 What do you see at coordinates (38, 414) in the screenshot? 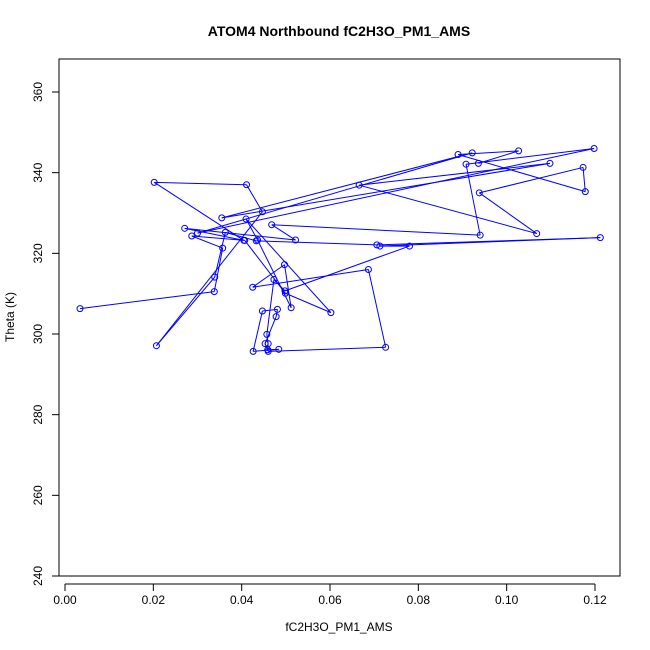
I see `y-tick-label: 280` at bounding box center [38, 414].